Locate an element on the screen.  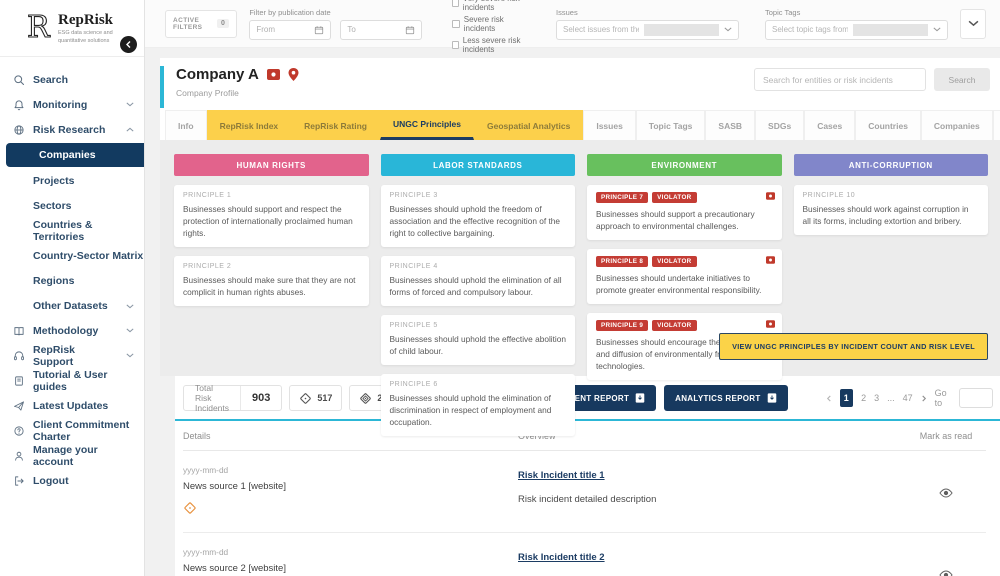
sidebar-item-methodology: Methodology is located at coordinates (72, 330).